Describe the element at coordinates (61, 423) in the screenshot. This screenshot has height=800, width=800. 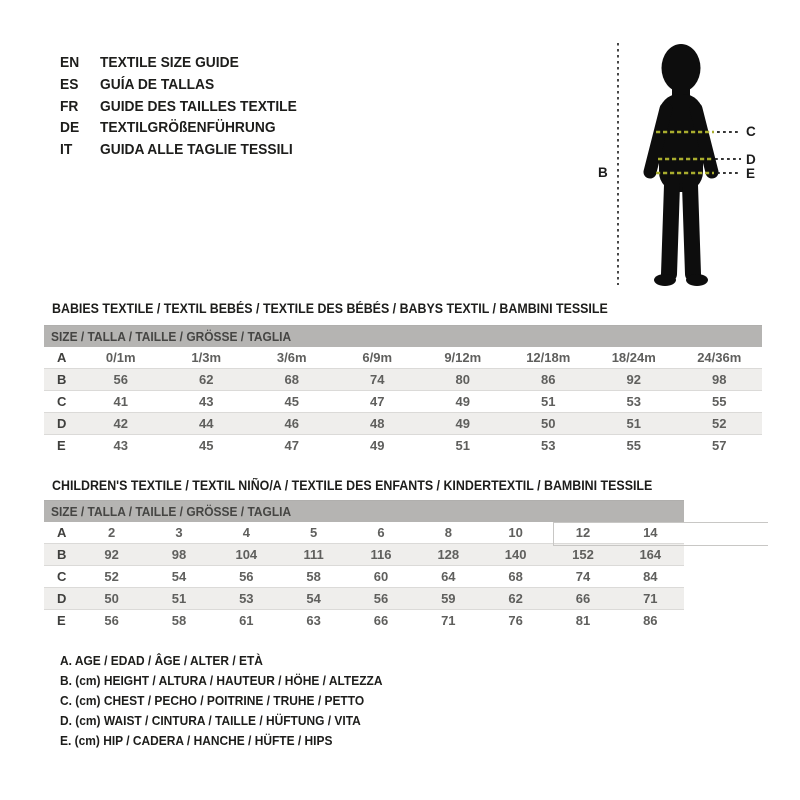
I see `row-label: D` at that location.